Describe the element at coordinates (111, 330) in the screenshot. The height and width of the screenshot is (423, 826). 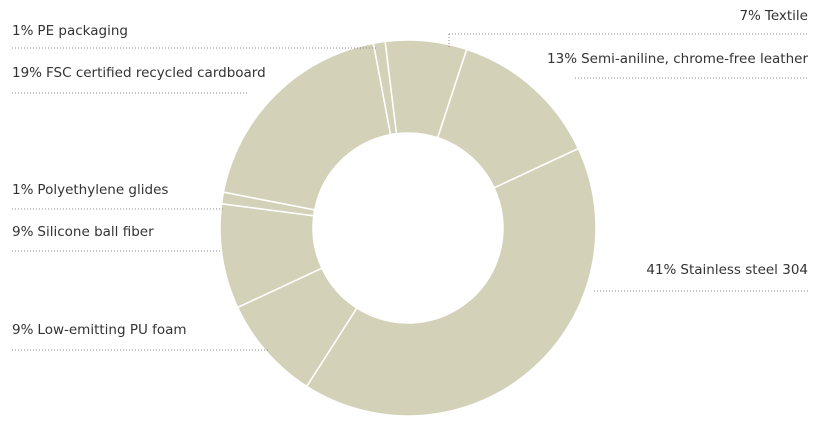
I see `category-label: Low-emitting PU foam` at that location.